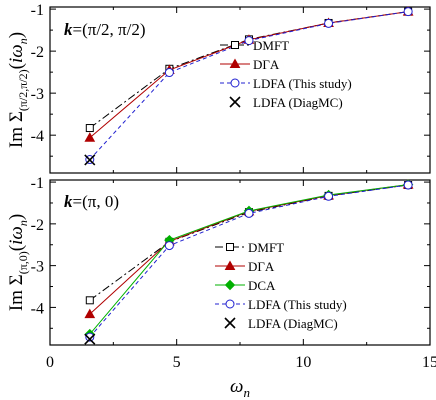  I want to click on x-tick-label: 0, so click(50, 362).